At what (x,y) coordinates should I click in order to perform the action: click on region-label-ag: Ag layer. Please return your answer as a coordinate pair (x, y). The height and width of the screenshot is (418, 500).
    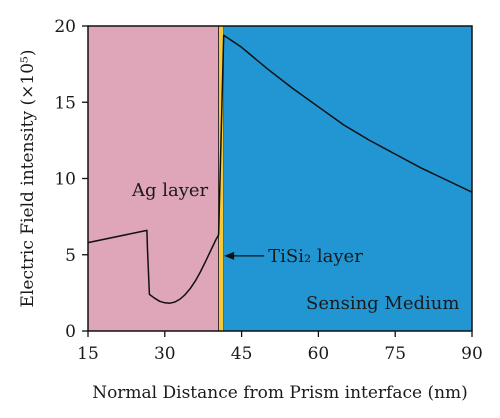
    Looking at the image, I should click on (170, 190).